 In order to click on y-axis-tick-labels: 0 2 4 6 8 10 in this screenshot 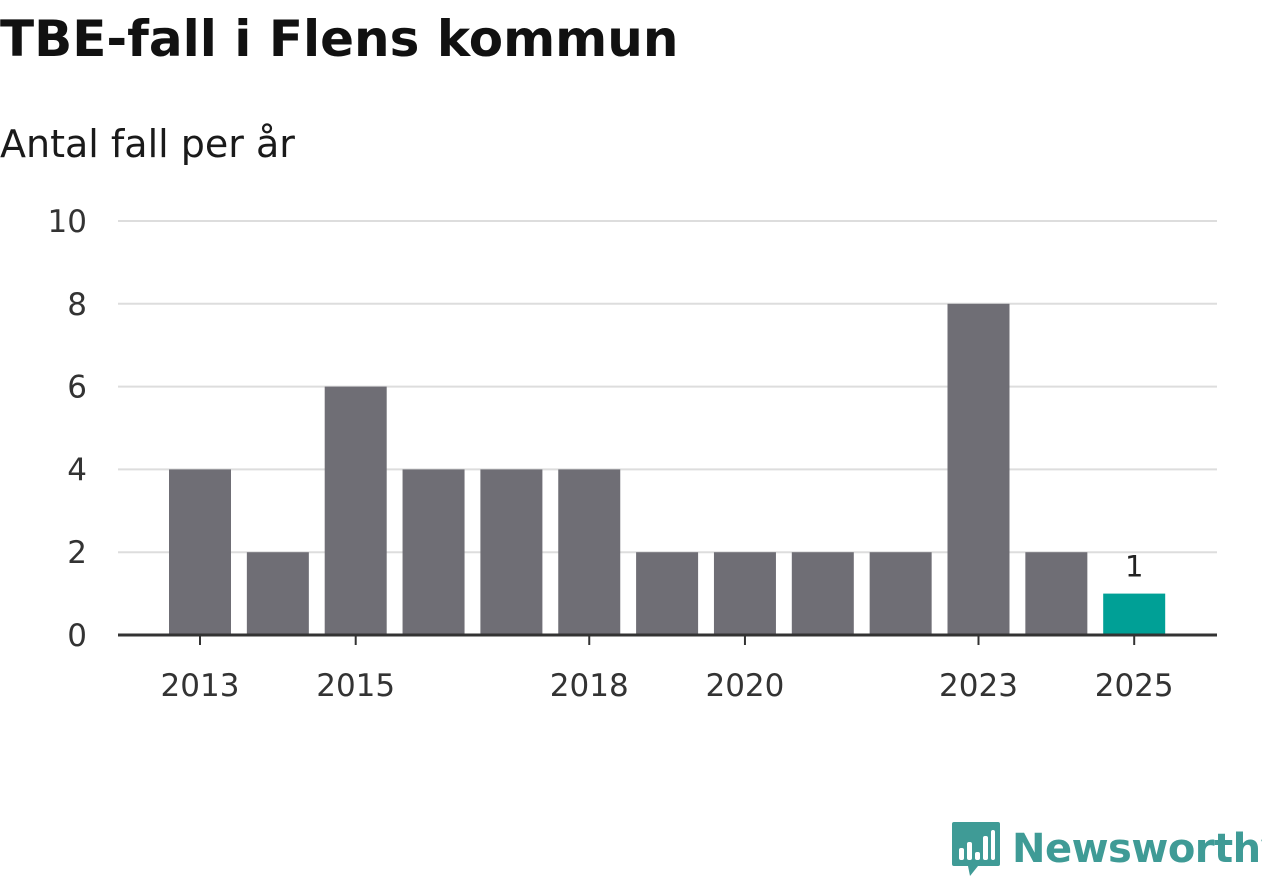, I will do `click(67, 429)`.